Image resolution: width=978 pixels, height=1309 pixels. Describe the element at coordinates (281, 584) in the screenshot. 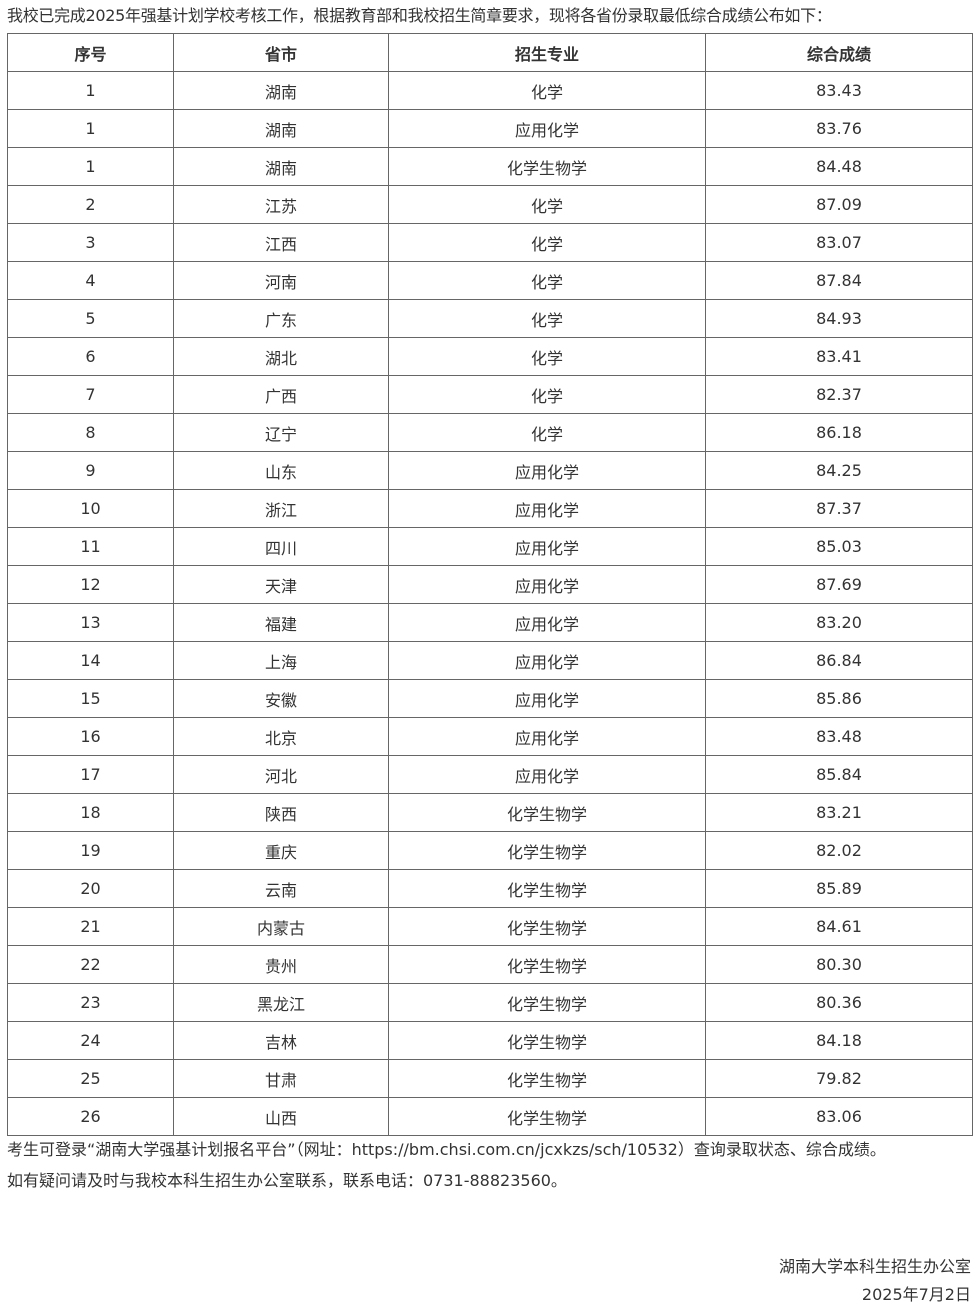

I see `cell-province: 天津` at that location.